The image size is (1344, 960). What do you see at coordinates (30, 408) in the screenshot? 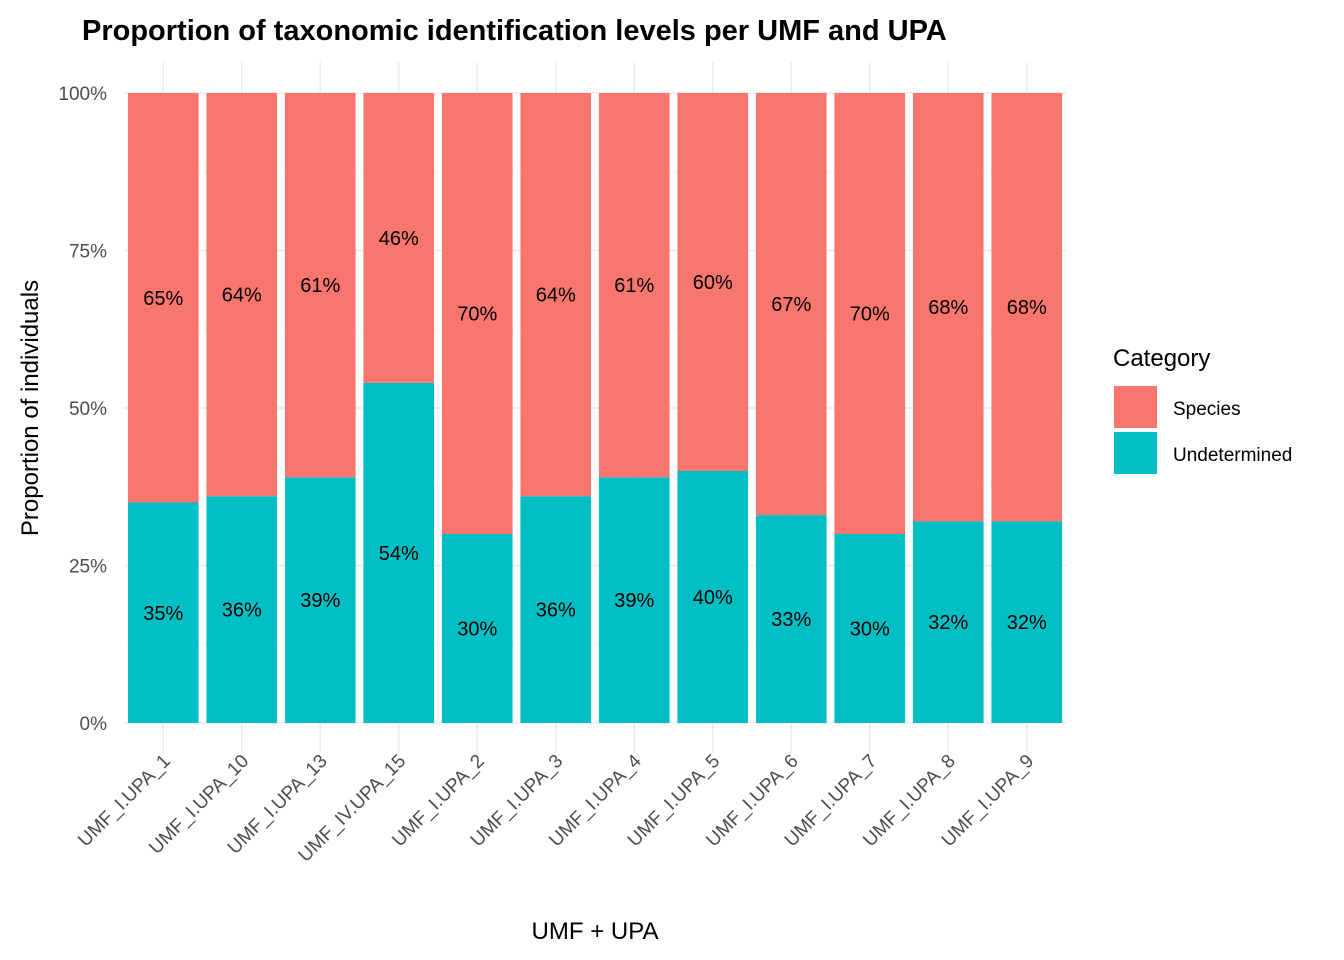
I see `y-axis-title: Proportion of individuals` at bounding box center [30, 408].